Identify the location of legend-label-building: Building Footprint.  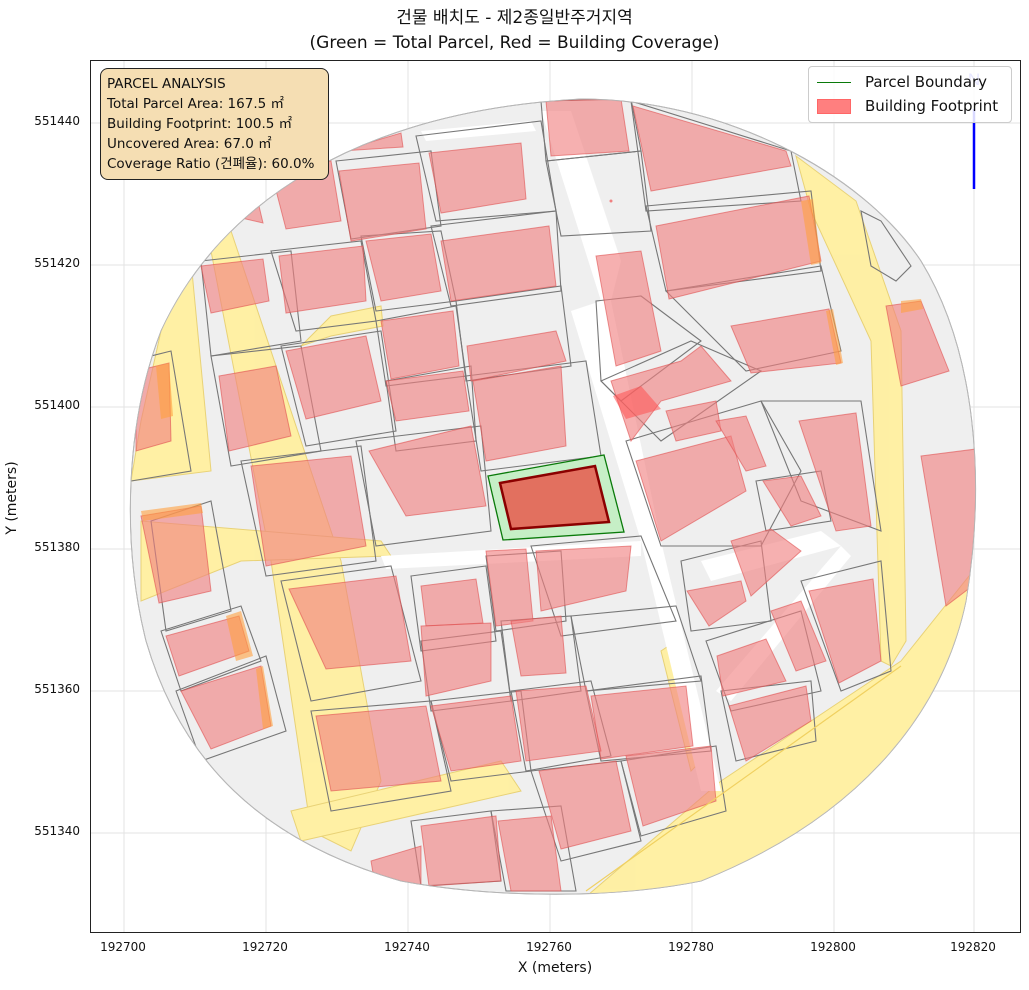
(932, 106).